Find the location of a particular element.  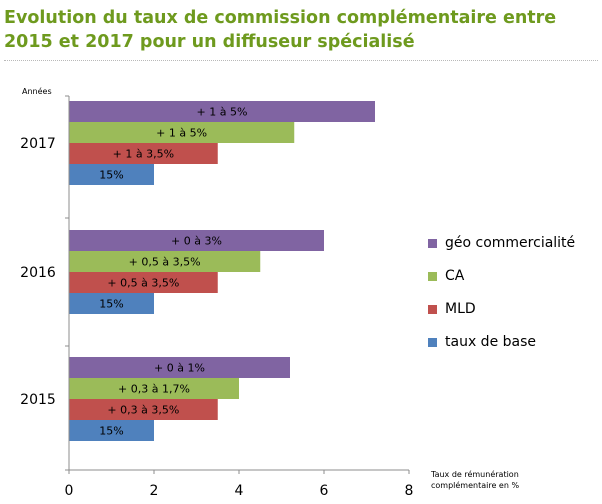

bar-label-2015-1: + 0,3 à 1,7% is located at coordinates (154, 389).